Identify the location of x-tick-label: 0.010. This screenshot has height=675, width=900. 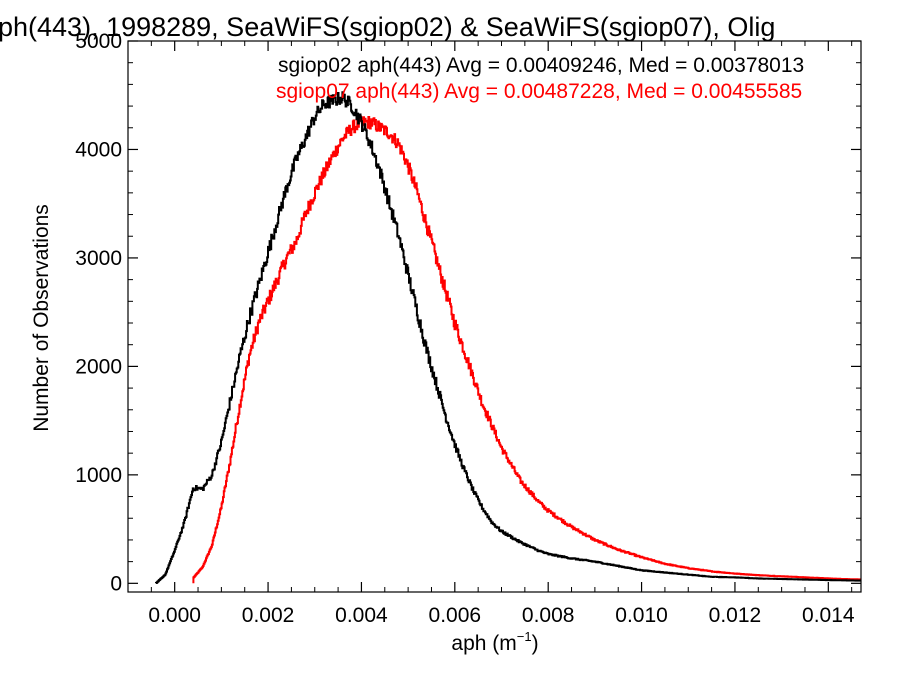
(641, 615).